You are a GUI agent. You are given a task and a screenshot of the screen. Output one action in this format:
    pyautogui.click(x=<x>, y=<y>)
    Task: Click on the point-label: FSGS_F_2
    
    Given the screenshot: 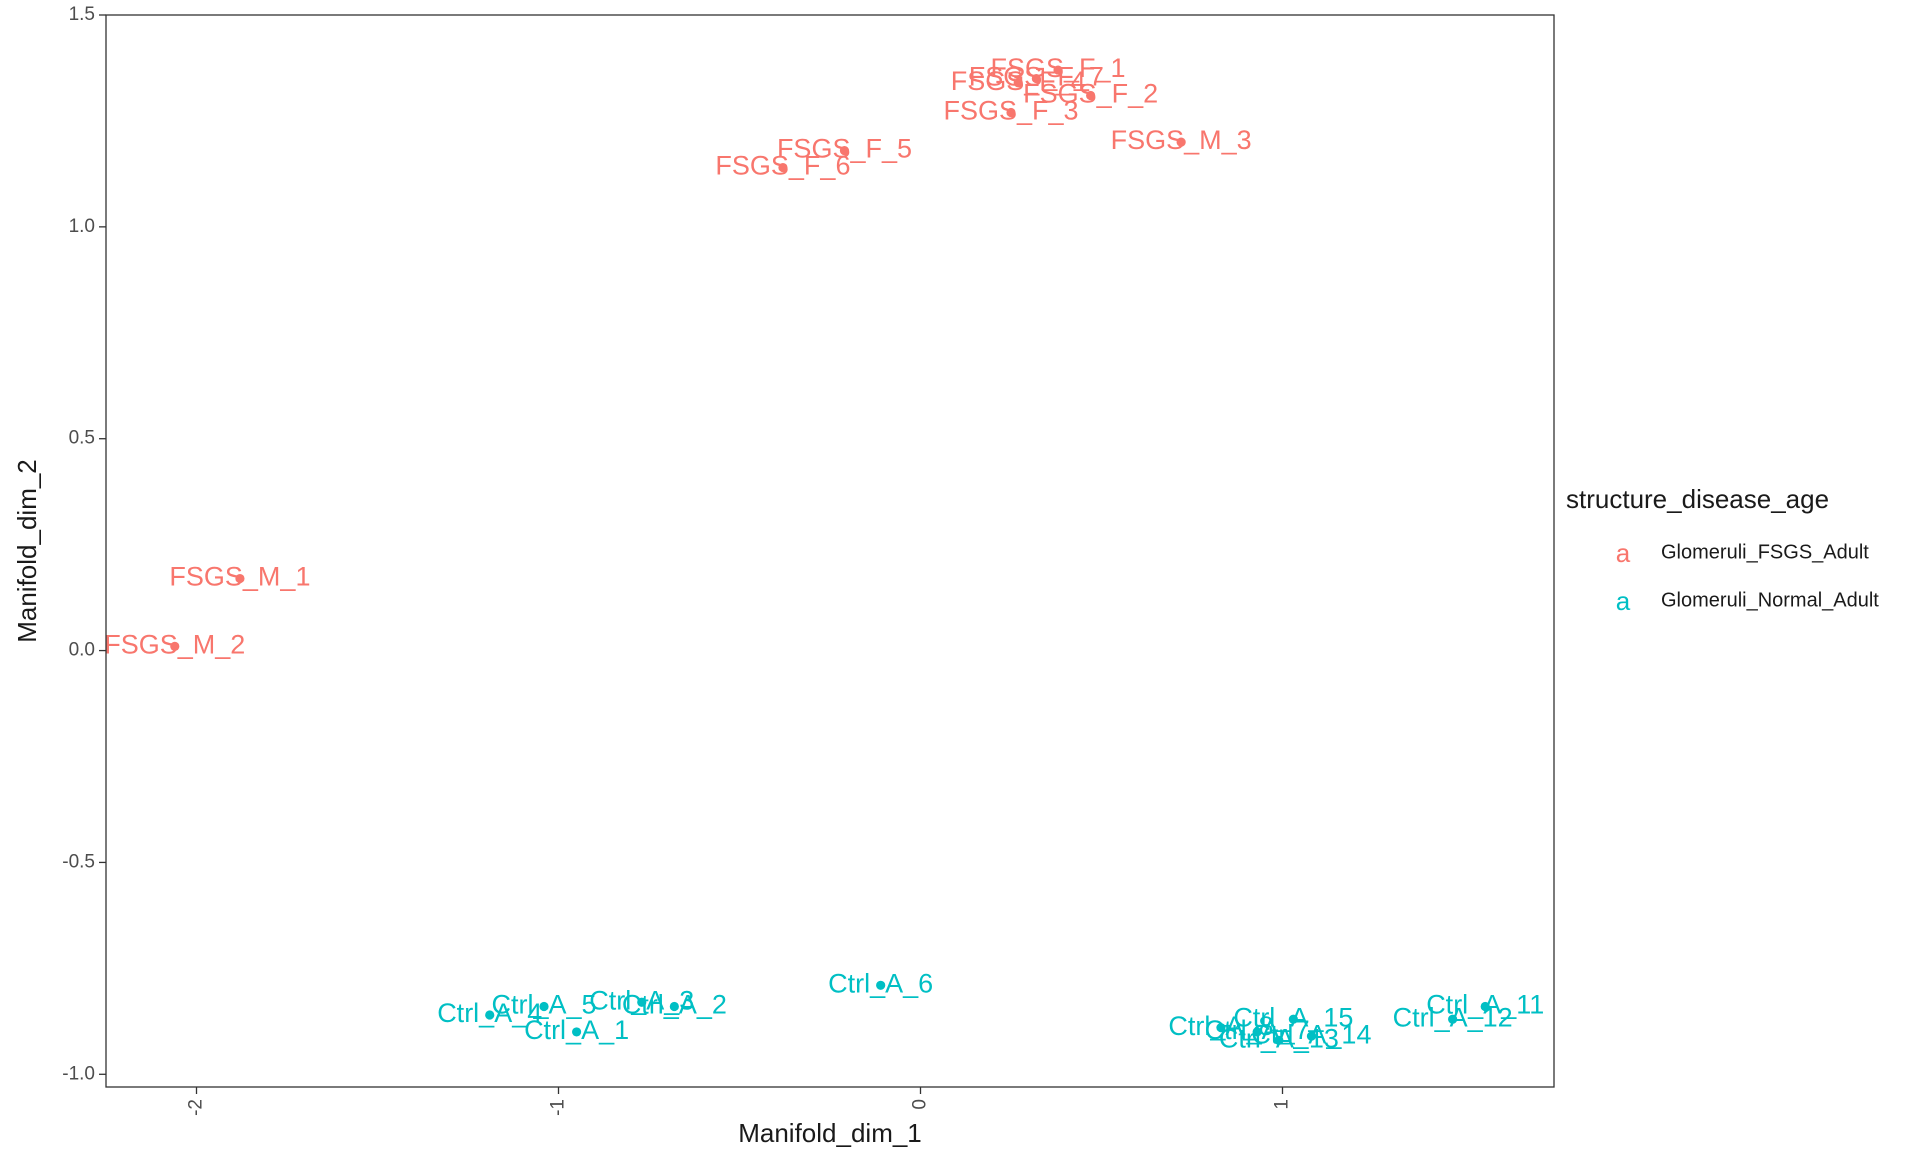 What is the action you would take?
    pyautogui.click(x=1090, y=94)
    